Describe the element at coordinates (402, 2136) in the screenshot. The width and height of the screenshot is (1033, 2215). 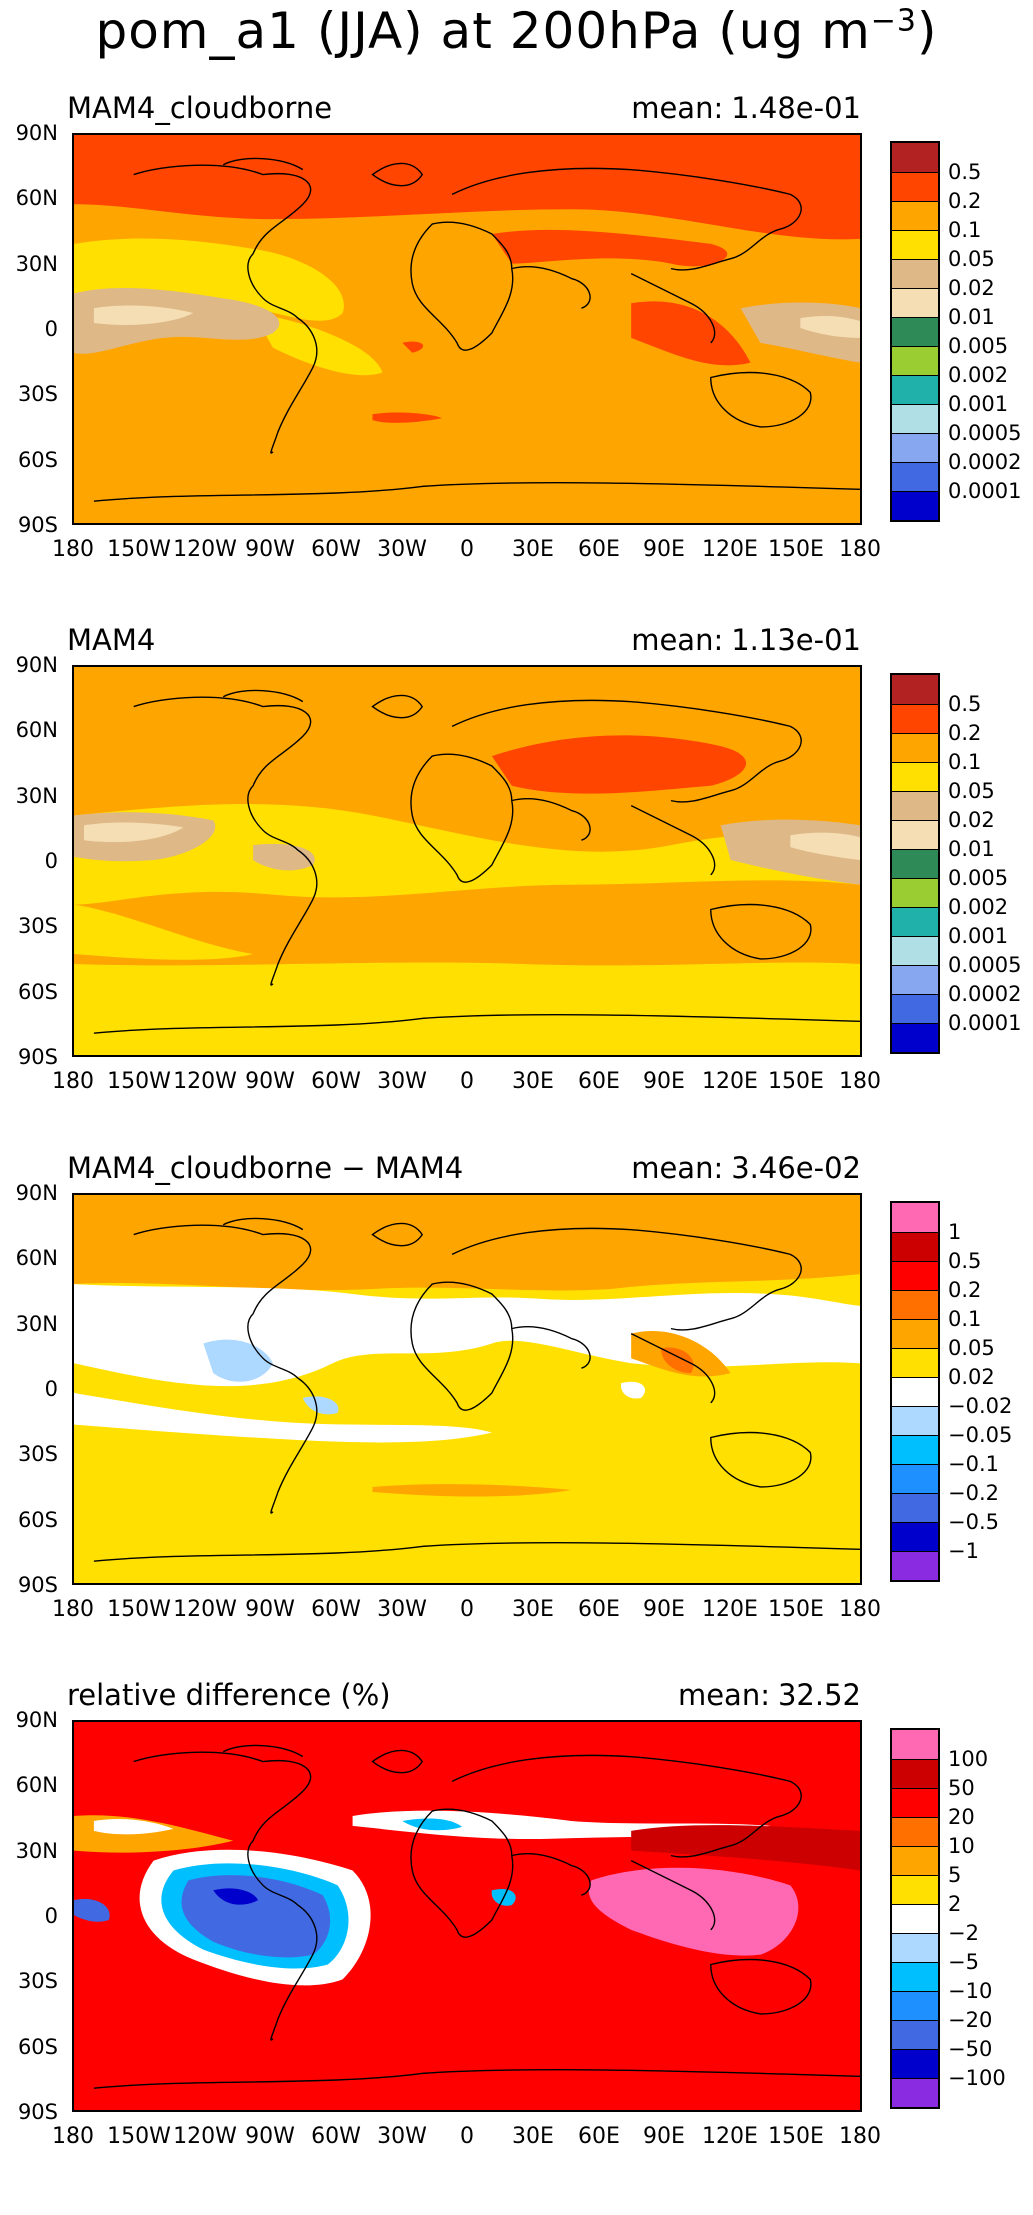
I see `lon-label-30w: 30W` at that location.